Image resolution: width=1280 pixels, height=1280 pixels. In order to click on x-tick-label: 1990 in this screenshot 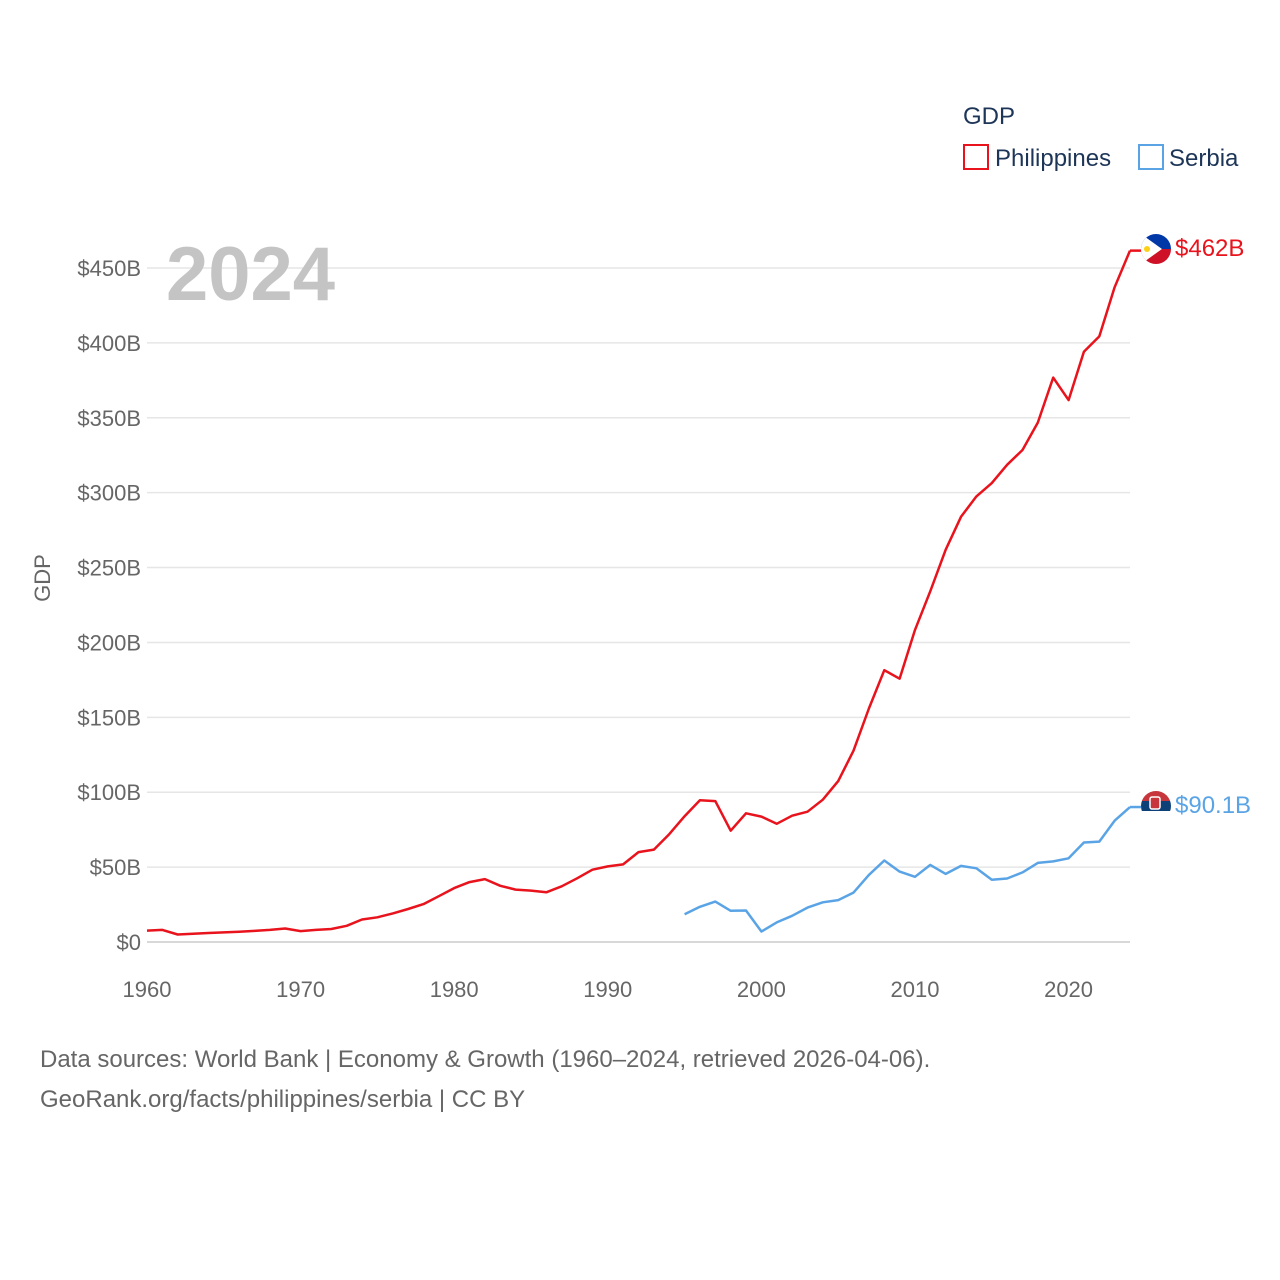, I will do `click(607, 989)`.